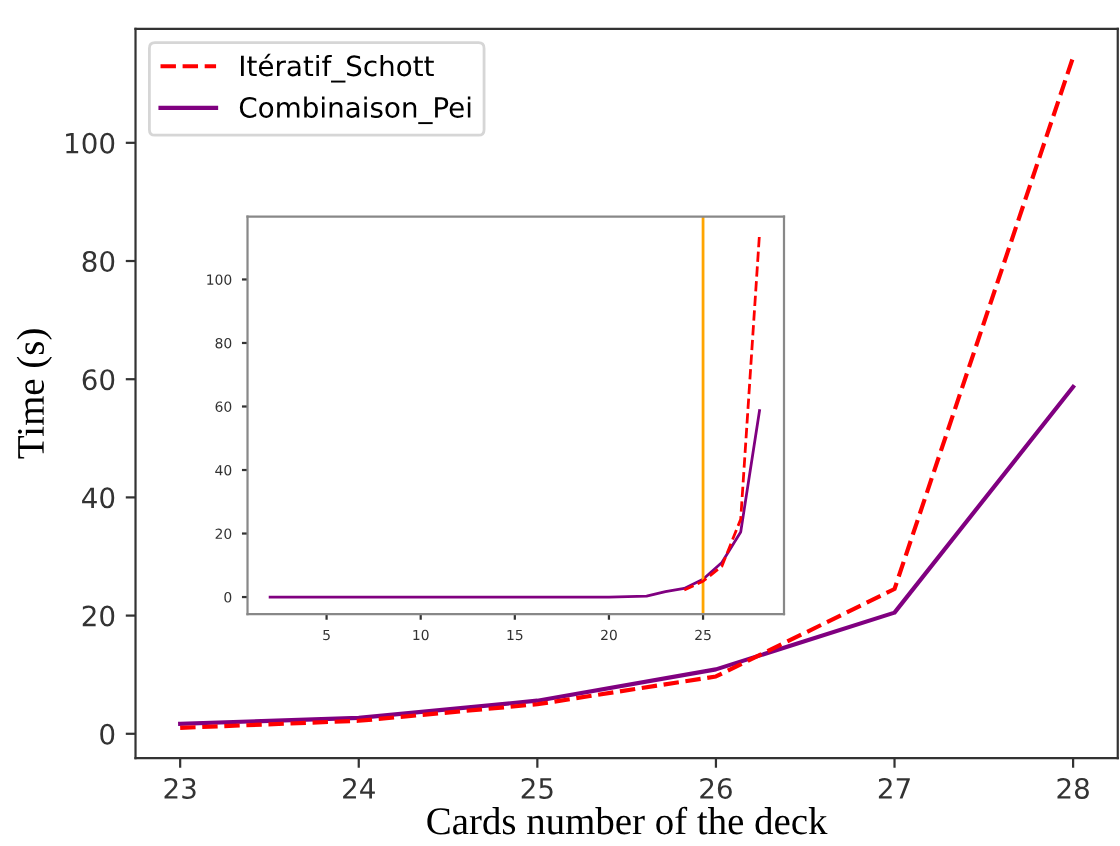 Image resolution: width=1120 pixels, height=846 pixels. What do you see at coordinates (894, 788) in the screenshot?
I see `x-tick-label: 27` at bounding box center [894, 788].